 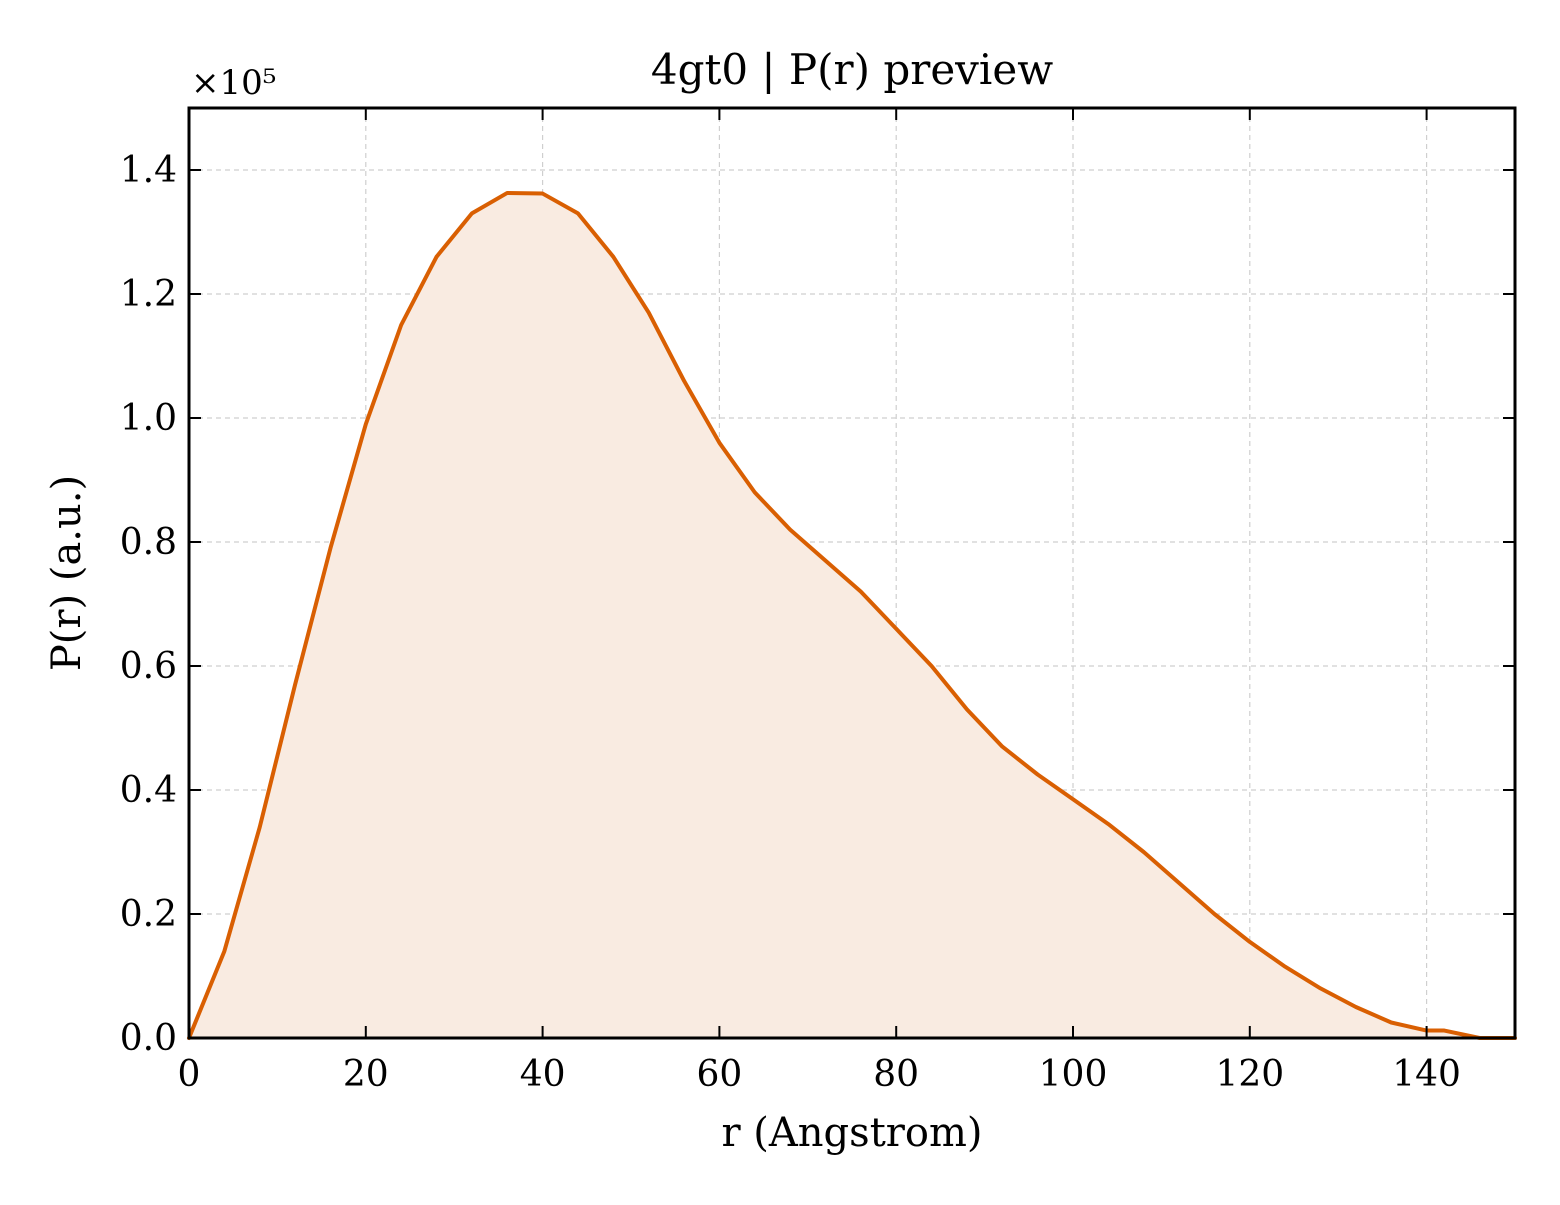 What do you see at coordinates (1426, 1074) in the screenshot?
I see `x-tick-label: 140` at bounding box center [1426, 1074].